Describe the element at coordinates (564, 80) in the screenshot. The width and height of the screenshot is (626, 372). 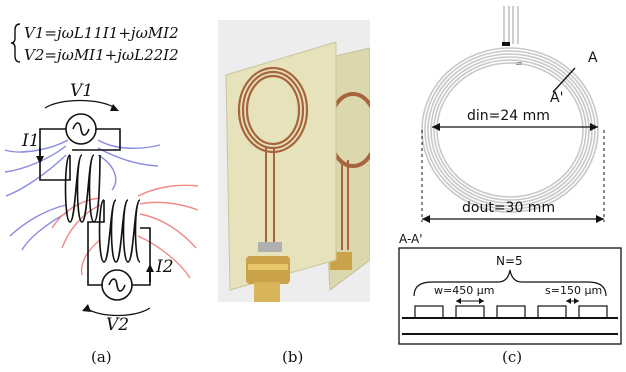
I see `section-line` at that location.